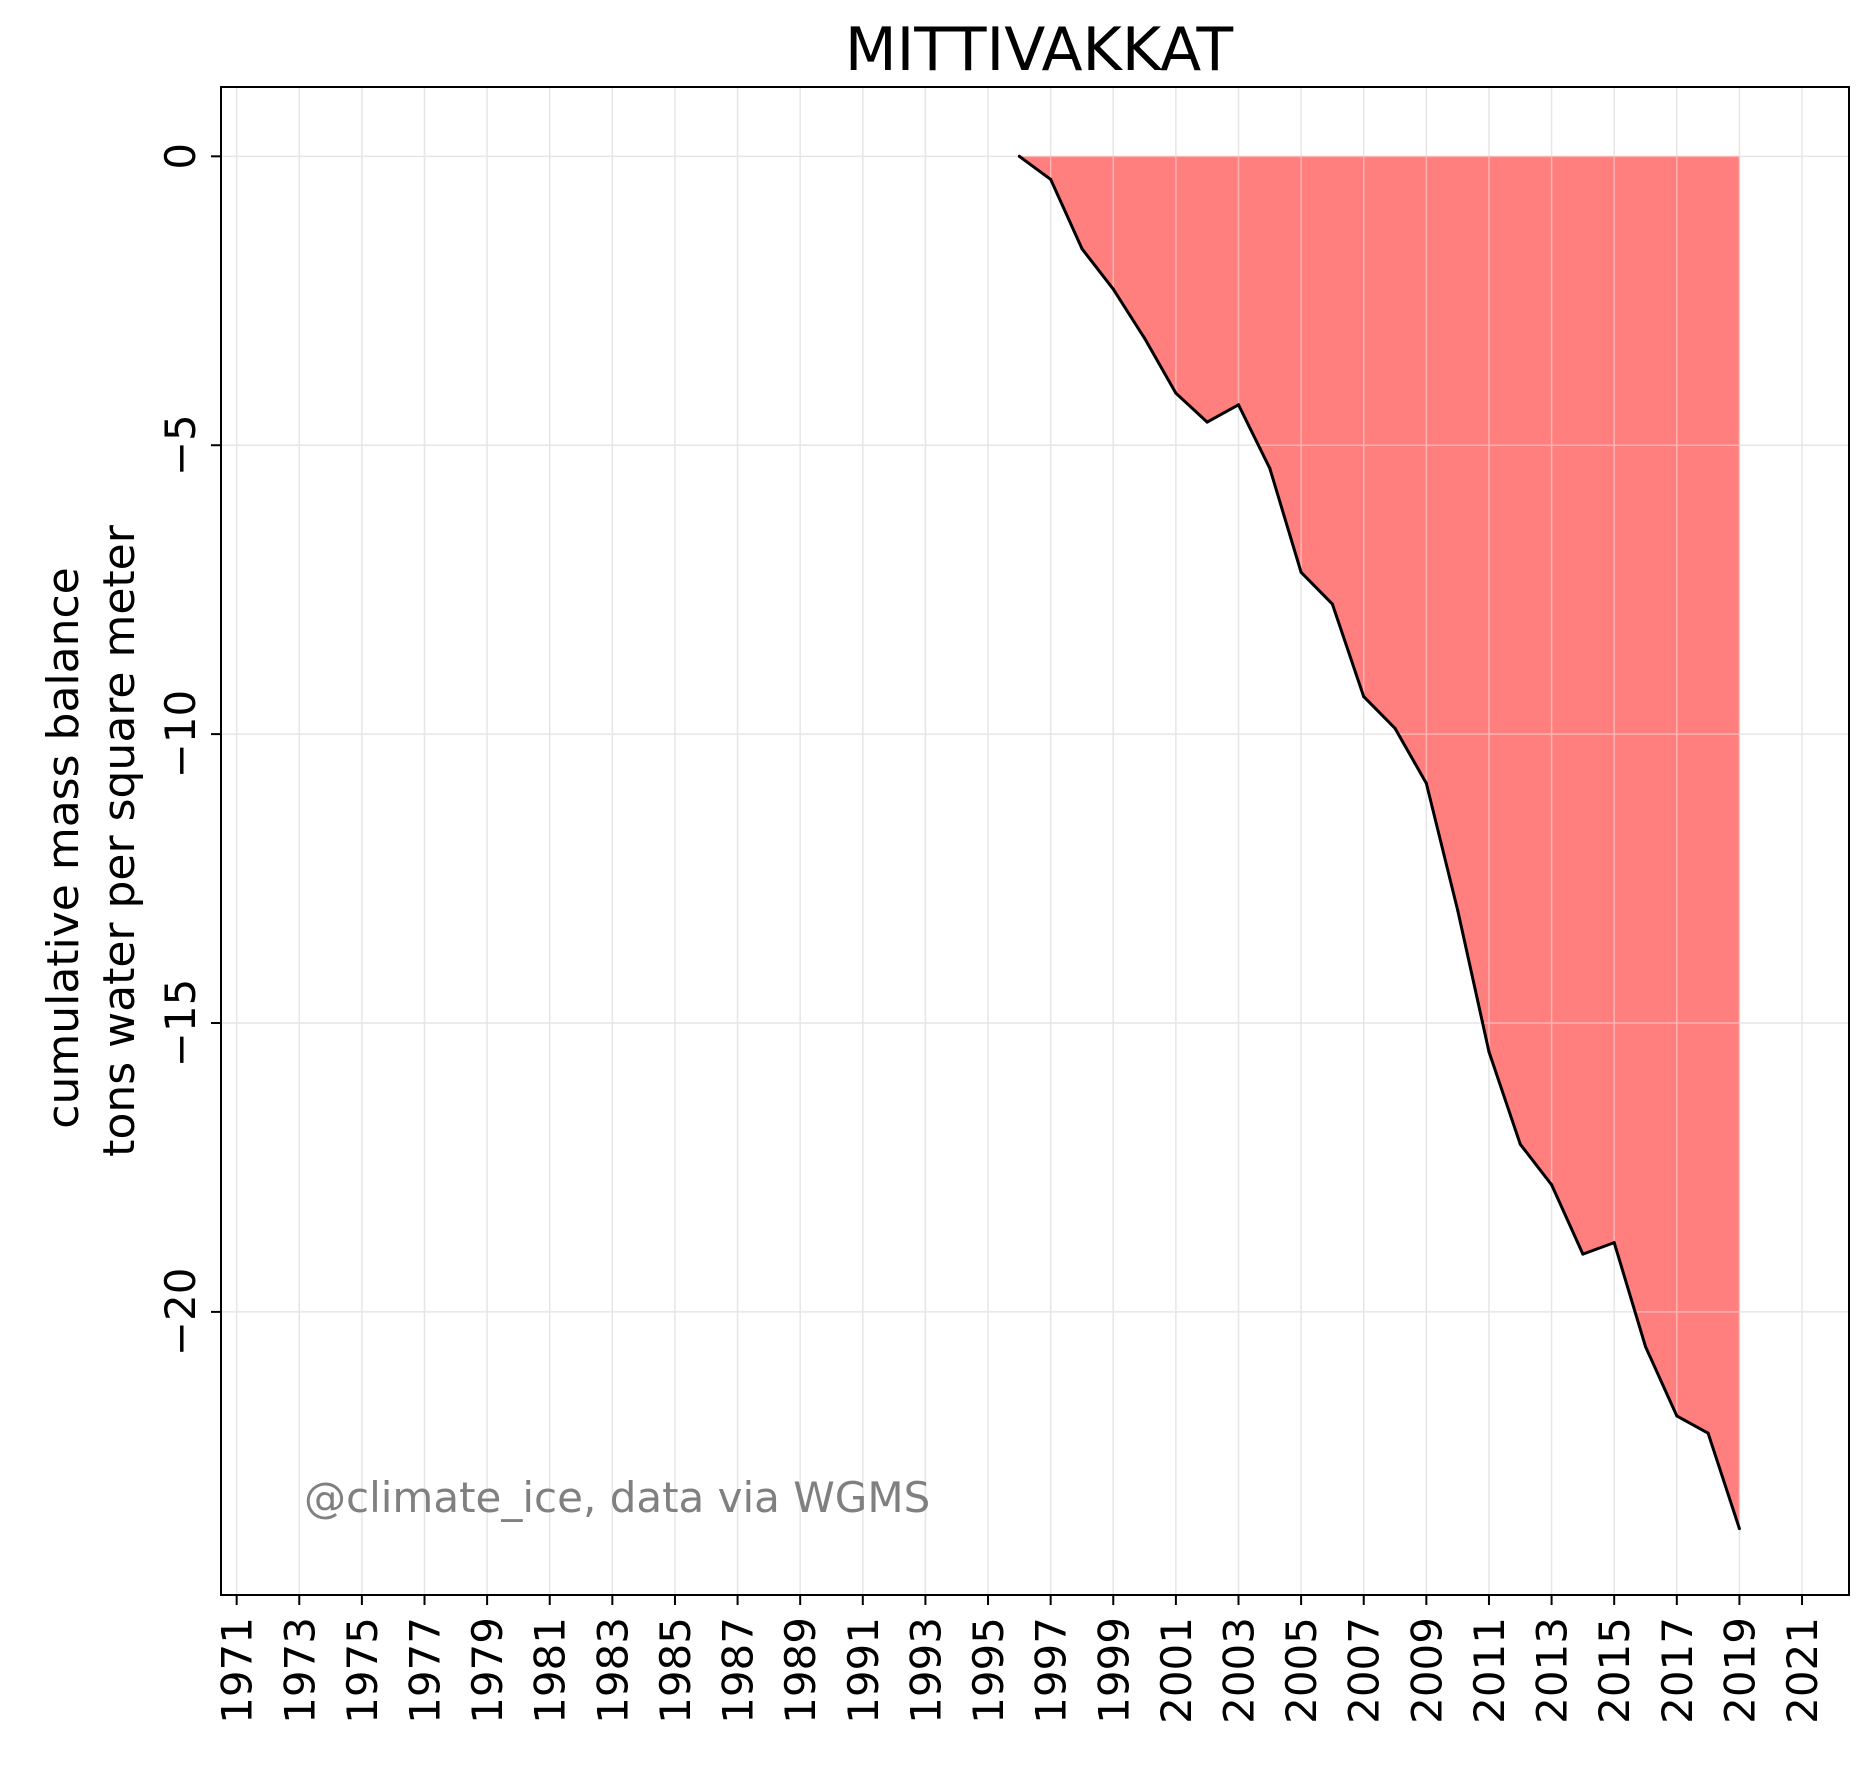 The image size is (1868, 1777). What do you see at coordinates (1364, 1670) in the screenshot?
I see `x-tick-label: 2007` at bounding box center [1364, 1670].